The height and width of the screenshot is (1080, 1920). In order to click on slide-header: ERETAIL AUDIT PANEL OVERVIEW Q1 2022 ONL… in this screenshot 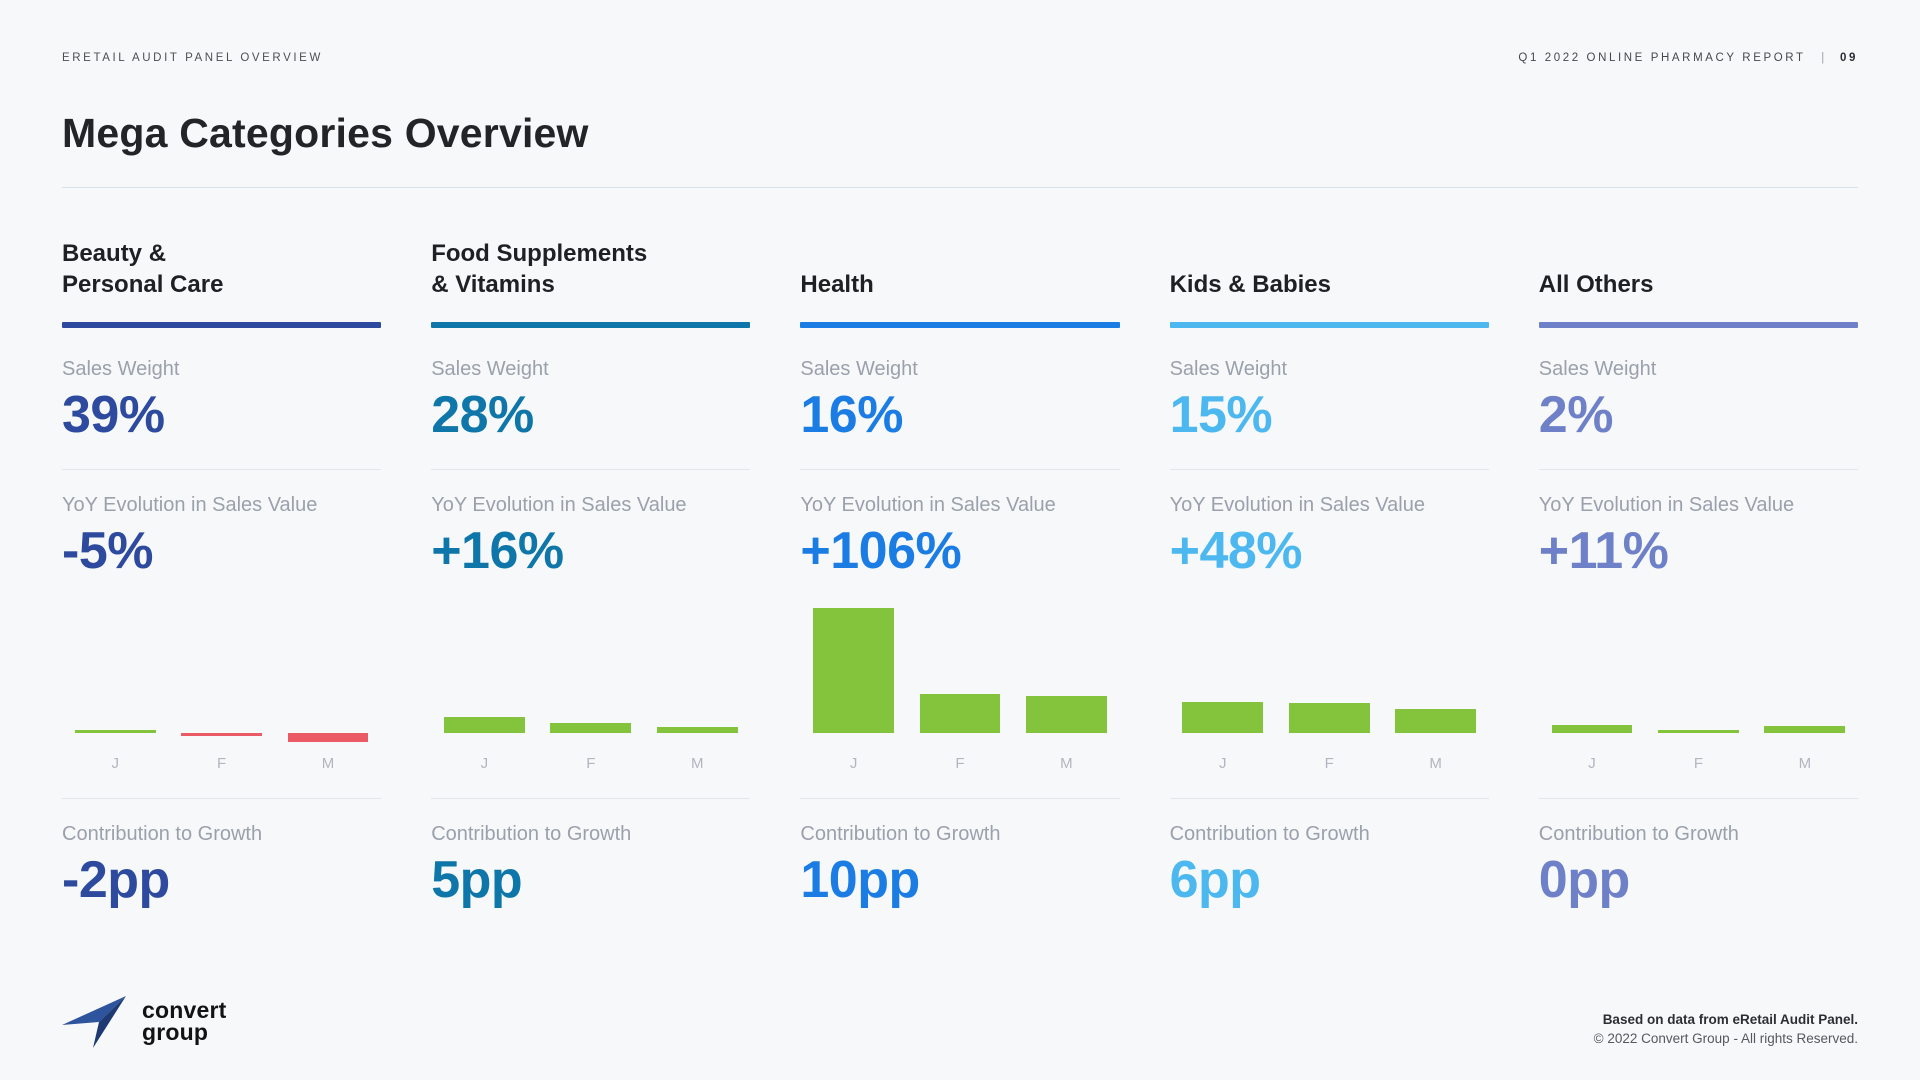, I will do `click(960, 32)`.